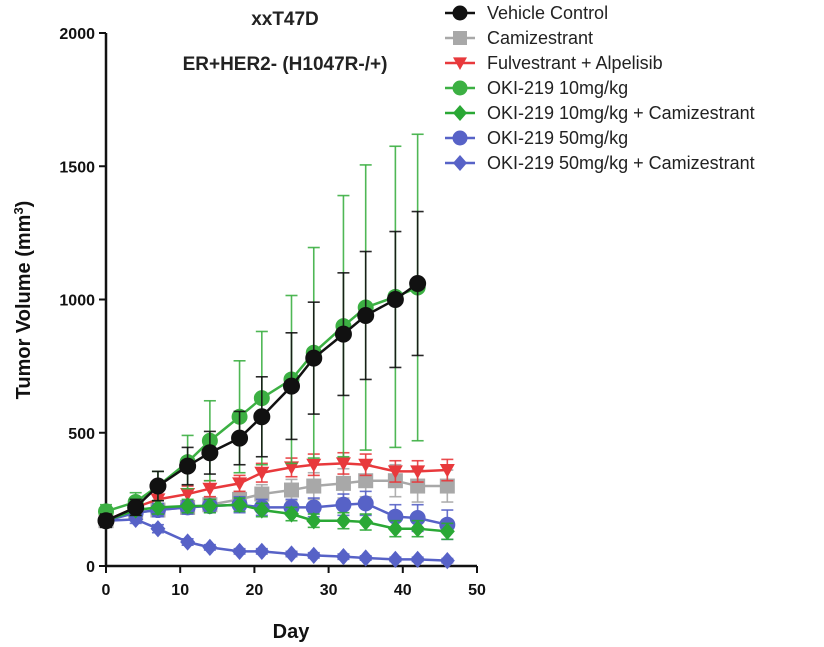 The width and height of the screenshot is (824, 647). I want to click on x-tick-label: 20, so click(255, 590).